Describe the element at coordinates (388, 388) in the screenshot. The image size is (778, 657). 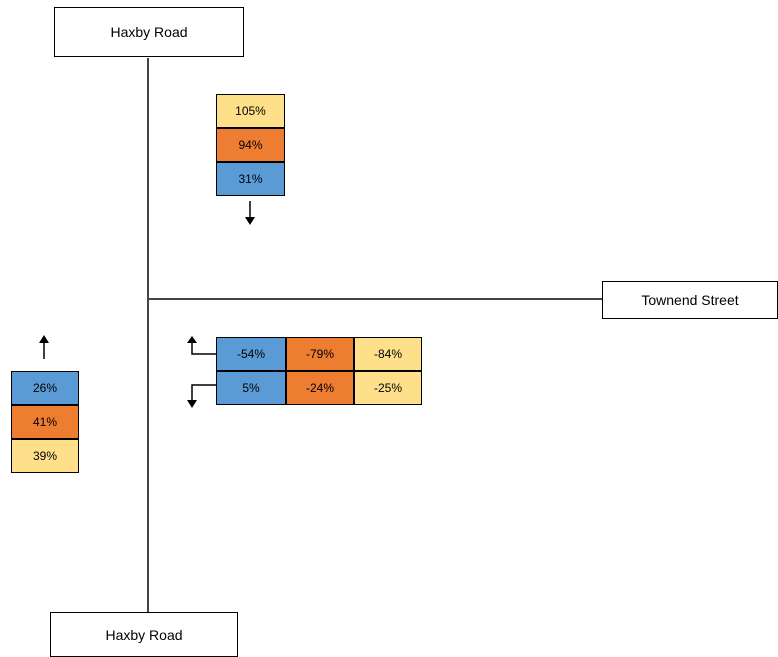
I see `east-grid-r2-c3: -25%` at that location.